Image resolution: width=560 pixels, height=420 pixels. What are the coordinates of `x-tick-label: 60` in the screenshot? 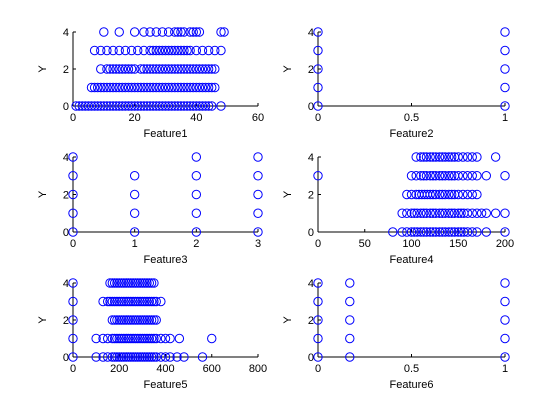 It's located at (258, 118).